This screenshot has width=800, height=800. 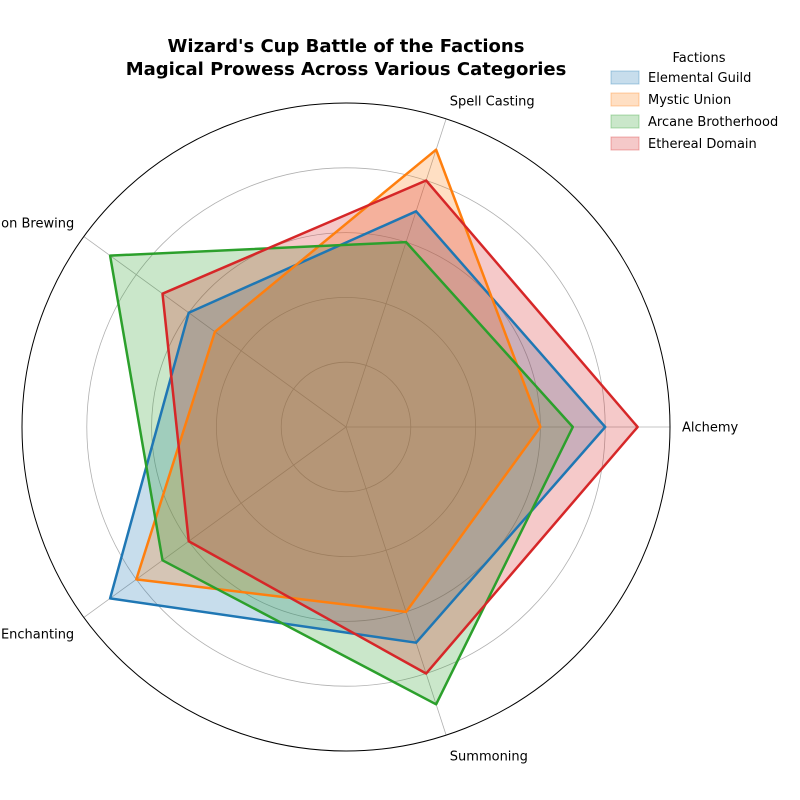 What do you see at coordinates (710, 428) in the screenshot?
I see `category-label-alchemy: Alchemy` at bounding box center [710, 428].